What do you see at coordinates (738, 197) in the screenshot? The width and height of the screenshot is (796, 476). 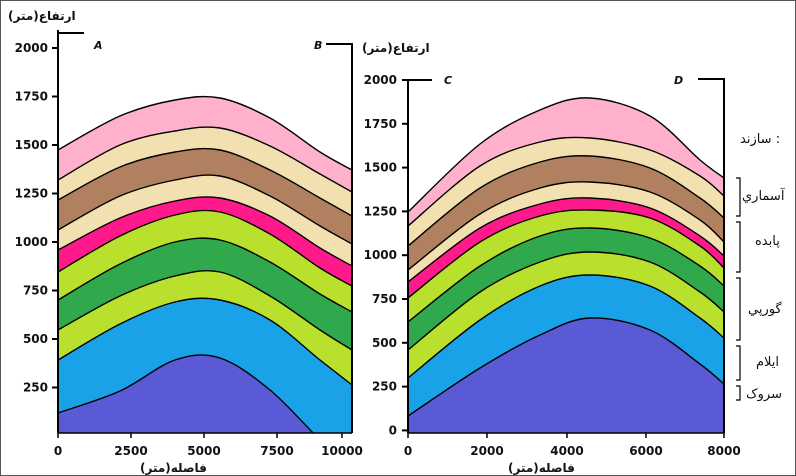 I see `legend-bracket-asmari` at bounding box center [738, 197].